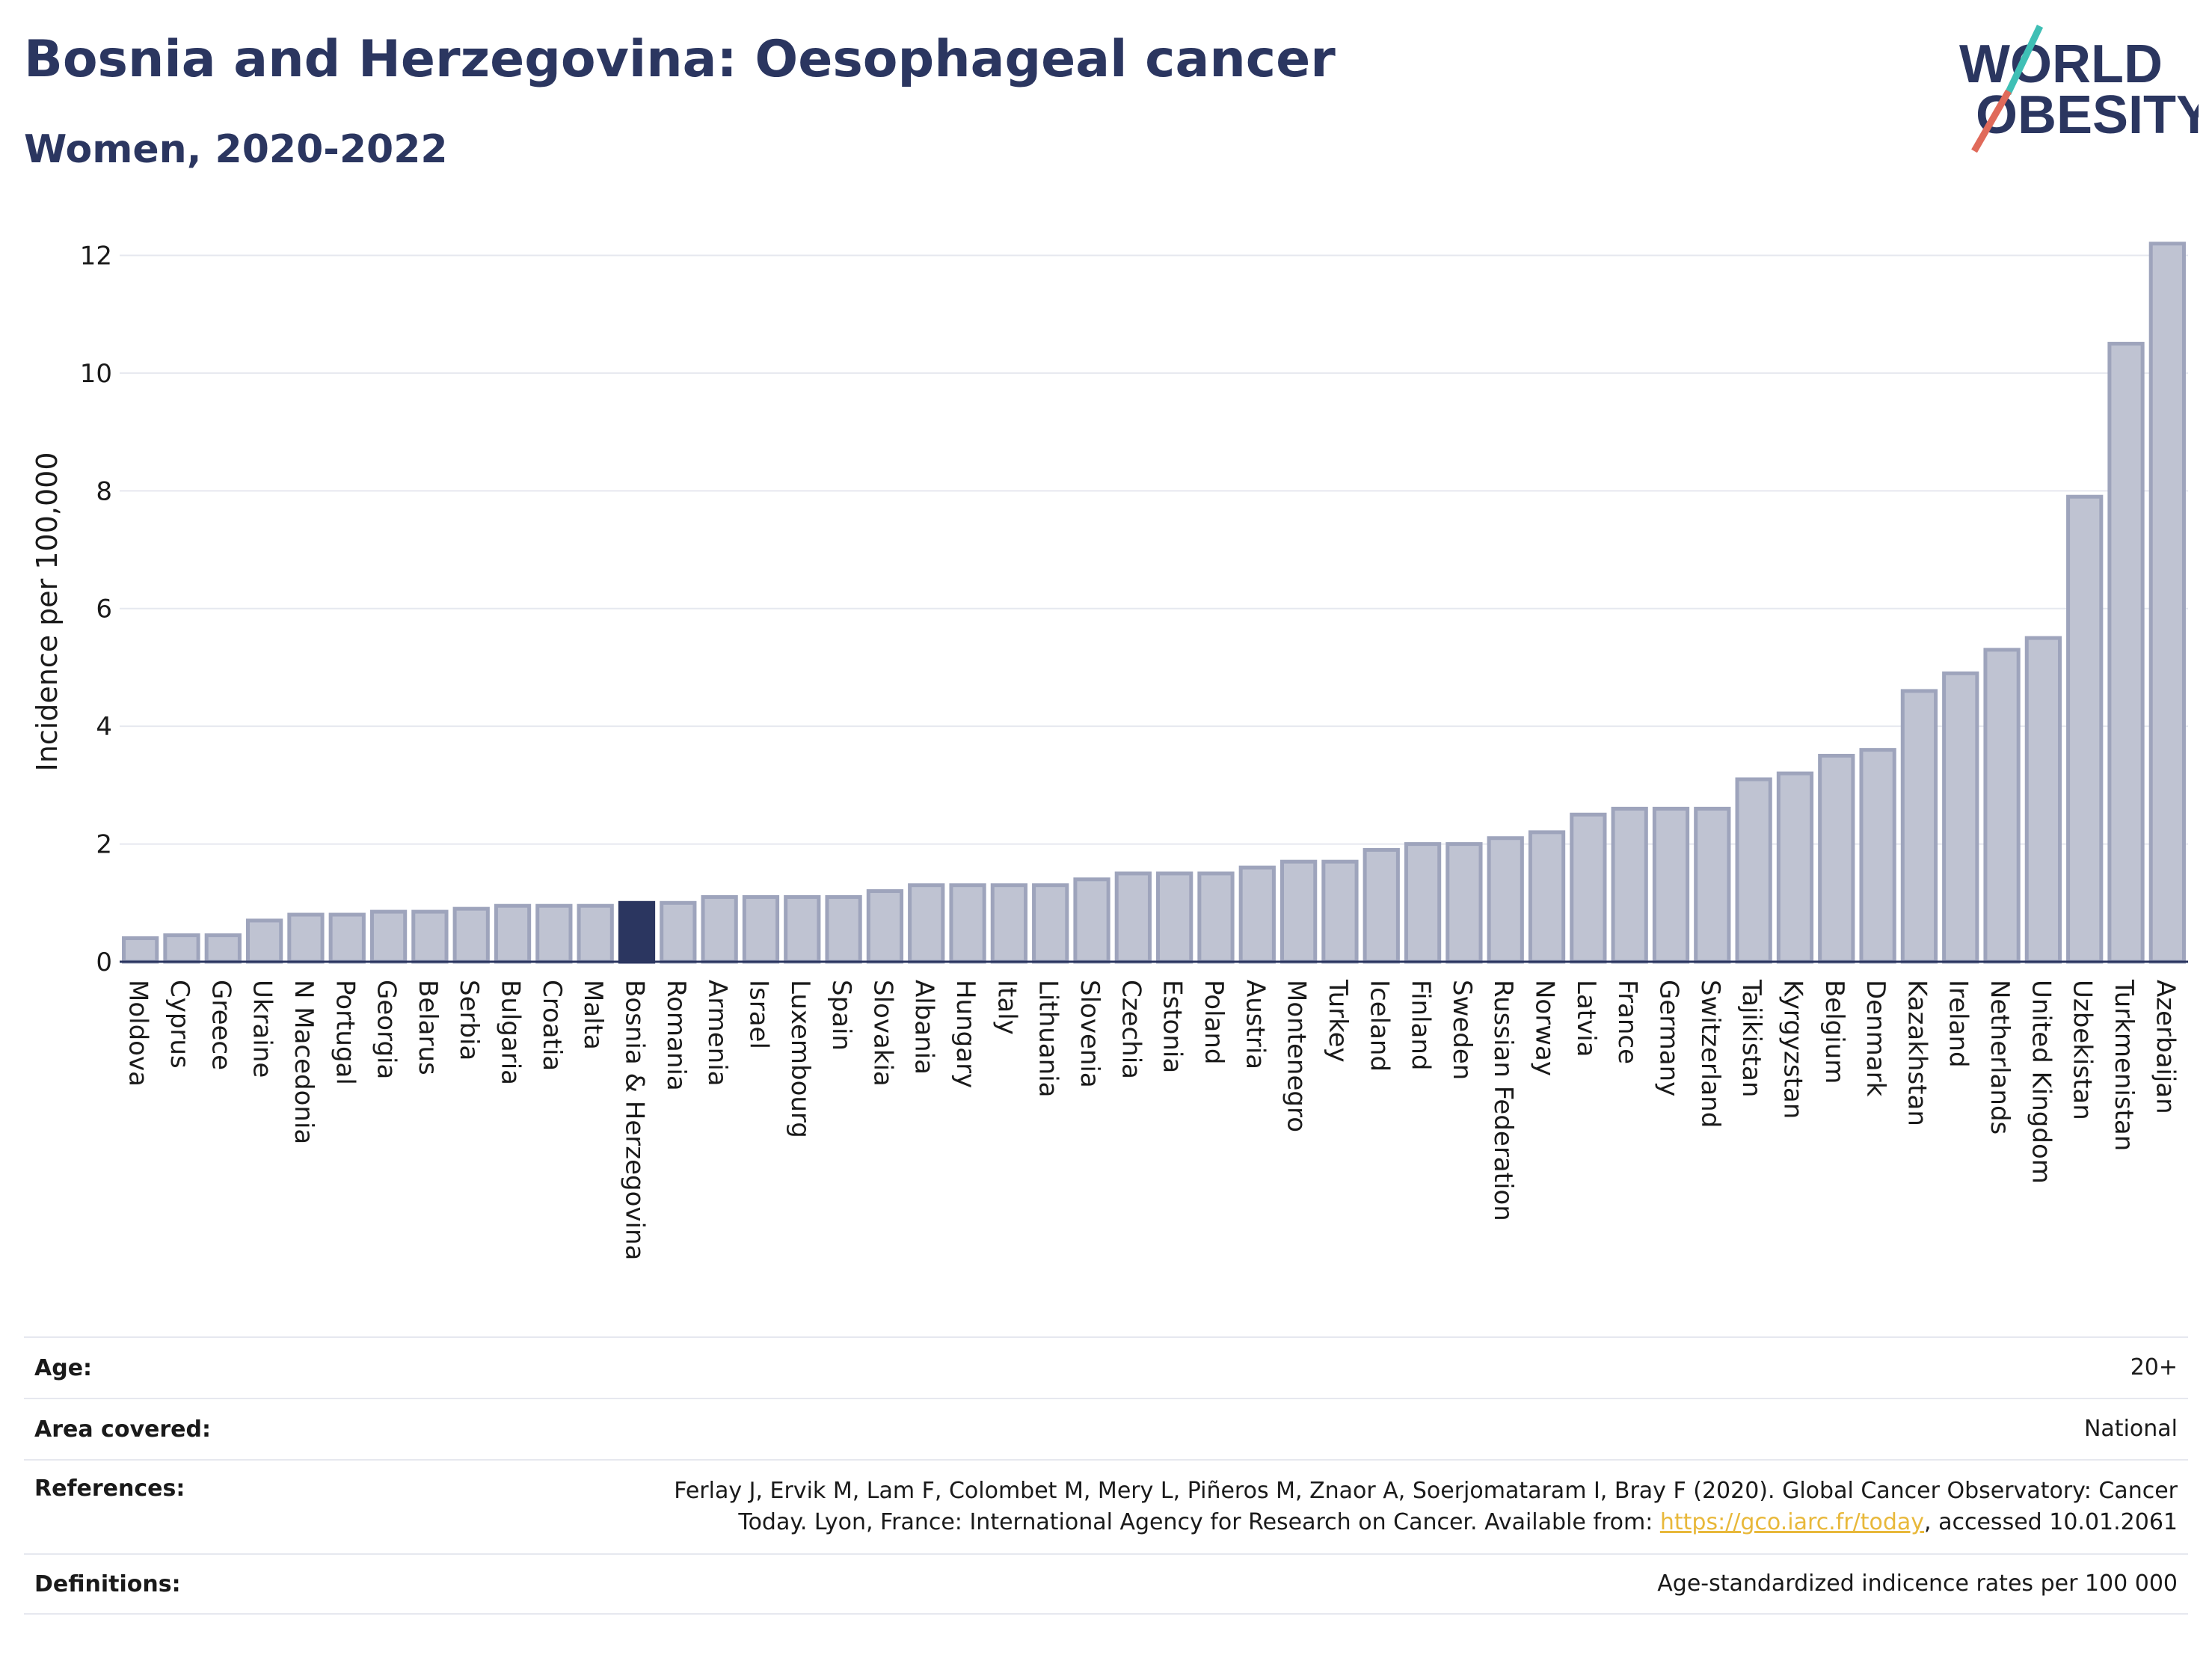 This screenshot has height=1655, width=2212. I want to click on x-tick-label: Austria, so click(1255, 1024).